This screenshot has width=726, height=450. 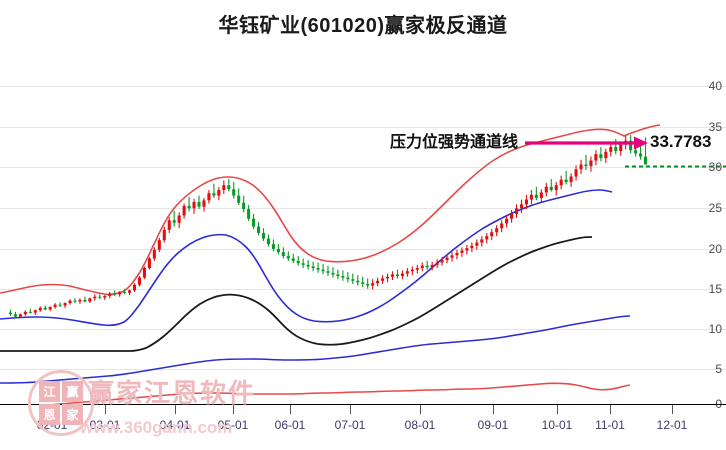 I want to click on x-tick-label: 10-01, so click(x=557, y=425).